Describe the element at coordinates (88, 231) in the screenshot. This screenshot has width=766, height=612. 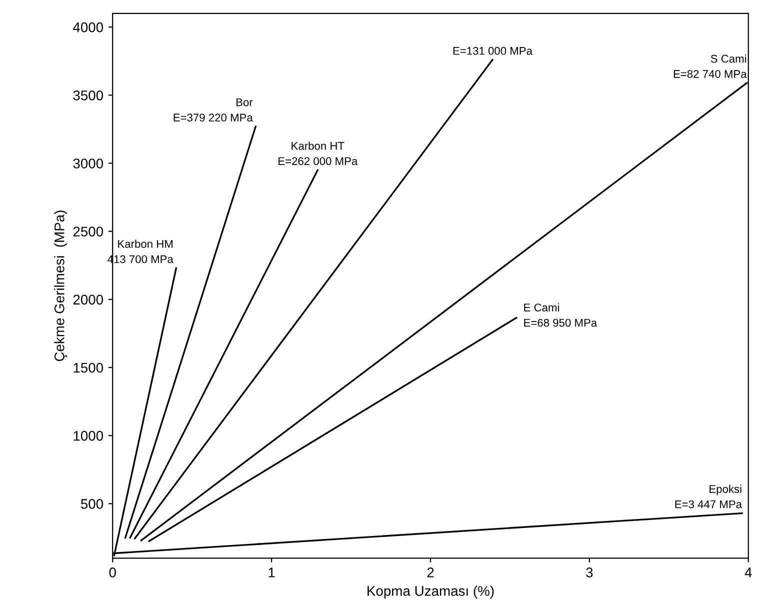
I see `y-tick-label: 2500` at that location.